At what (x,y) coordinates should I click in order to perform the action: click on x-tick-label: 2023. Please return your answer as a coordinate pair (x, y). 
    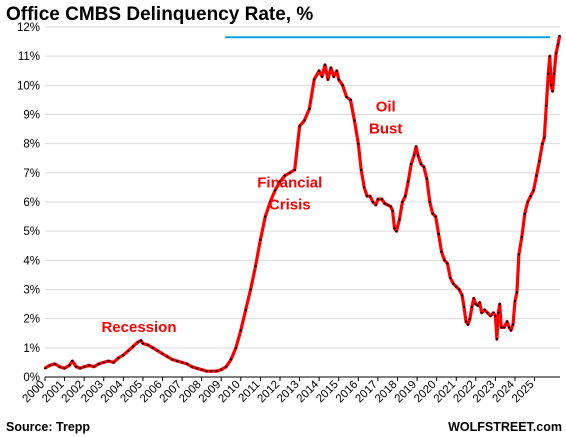
    Looking at the image, I should click on (484, 392).